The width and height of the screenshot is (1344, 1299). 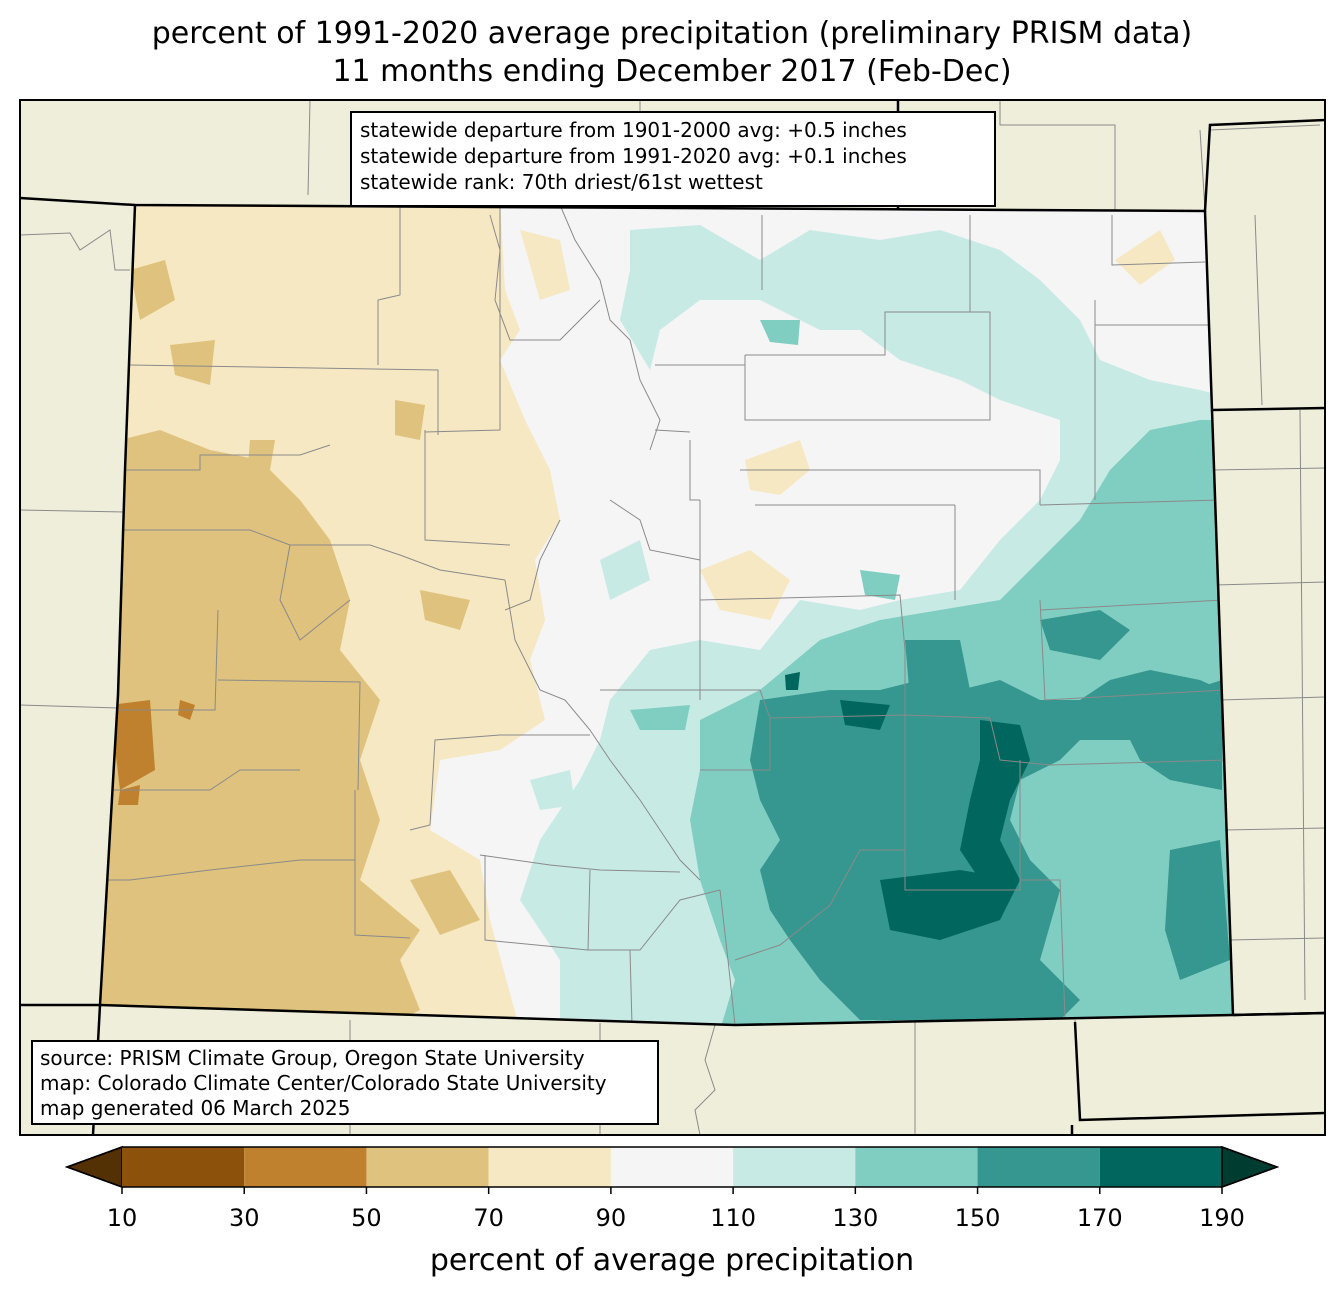 What do you see at coordinates (733, 1218) in the screenshot?
I see `colorbar-tick-label: 110` at bounding box center [733, 1218].